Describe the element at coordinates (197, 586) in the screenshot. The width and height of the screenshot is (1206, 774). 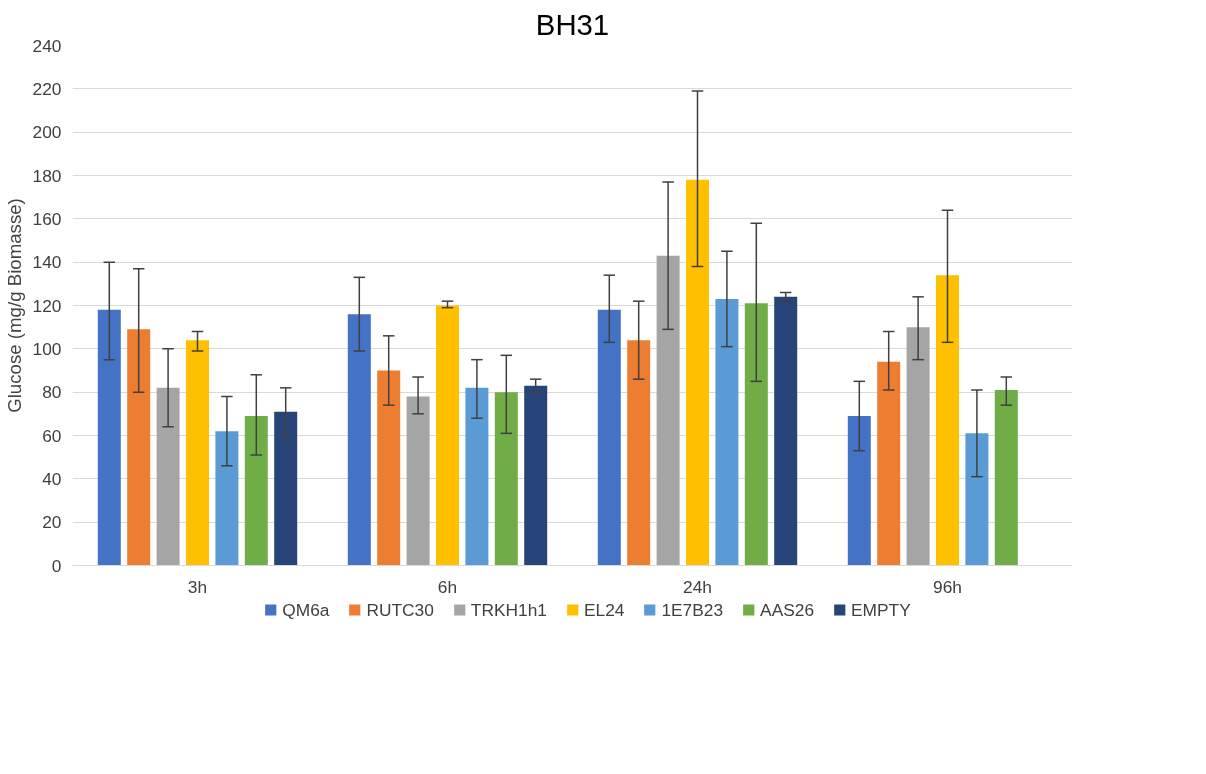
I see `x-tick-label: 3h` at that location.